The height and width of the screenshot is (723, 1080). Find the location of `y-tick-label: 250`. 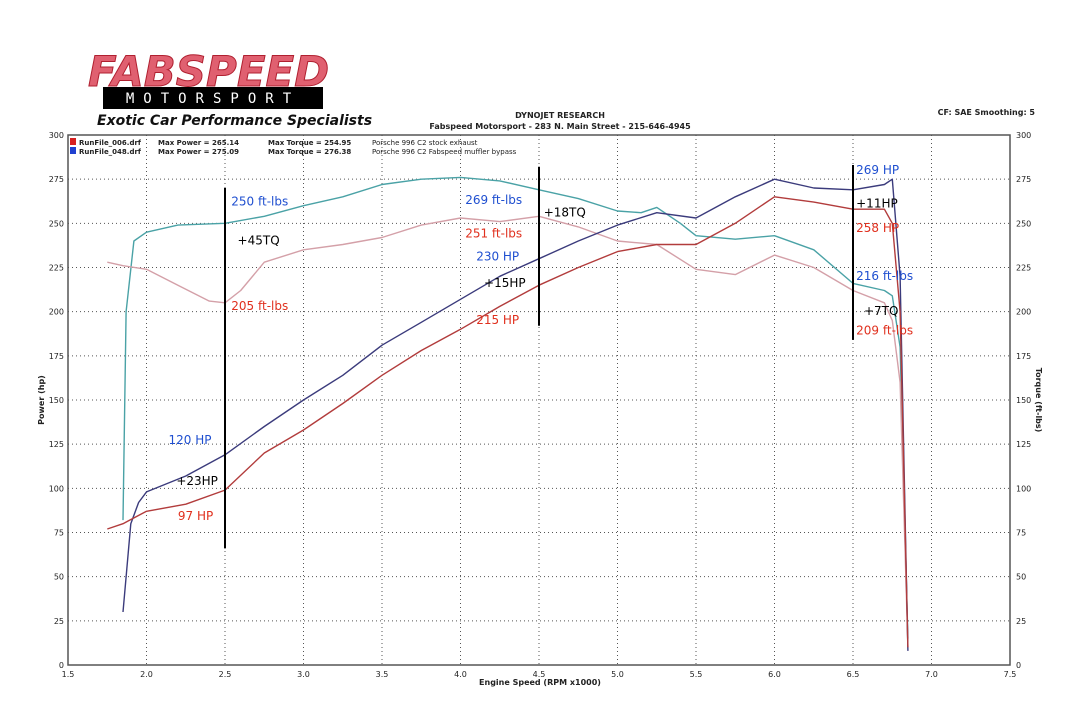

y-tick-label: 250 is located at coordinates (56, 223).